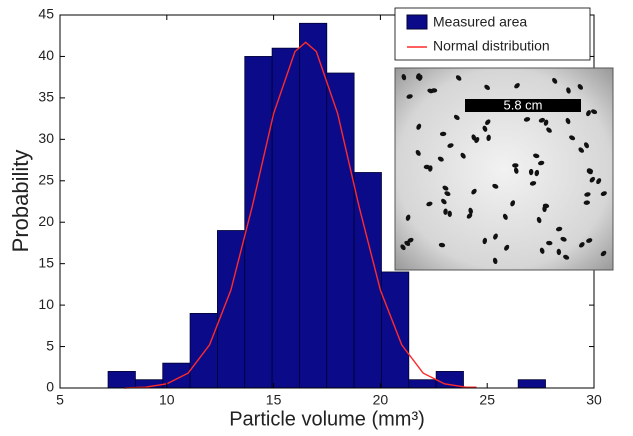  What do you see at coordinates (46, 221) in the screenshot?
I see `y-tick-label: 20` at bounding box center [46, 221].